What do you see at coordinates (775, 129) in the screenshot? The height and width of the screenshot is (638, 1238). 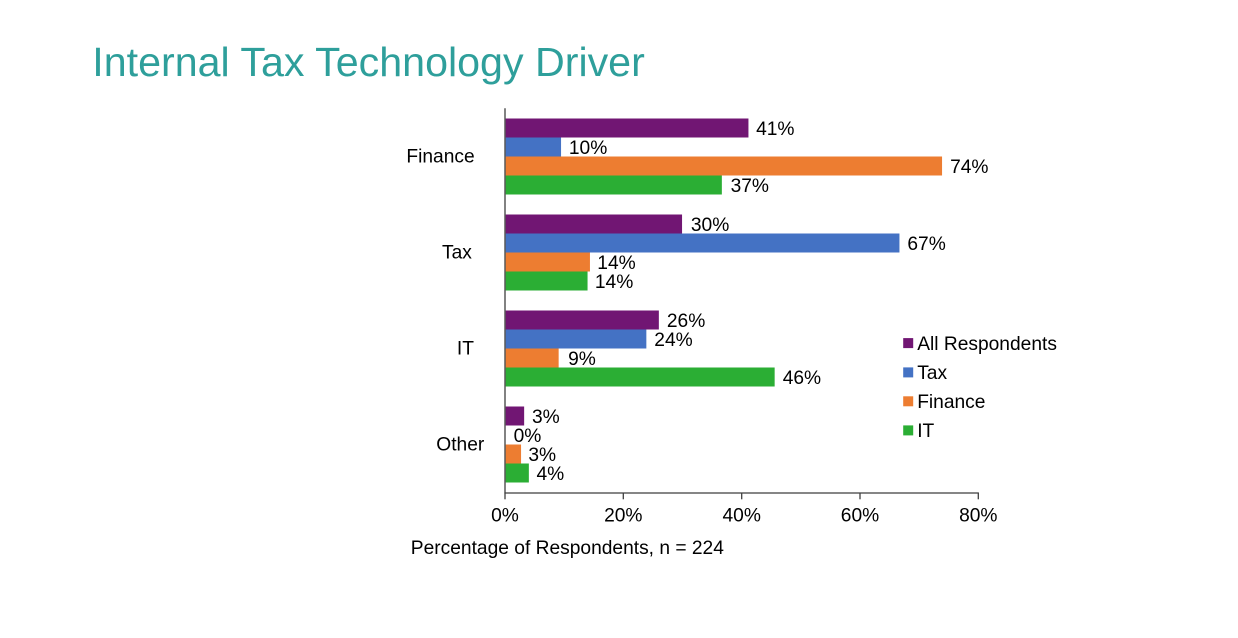 I see `svg-text: 41%` at bounding box center [775, 129].